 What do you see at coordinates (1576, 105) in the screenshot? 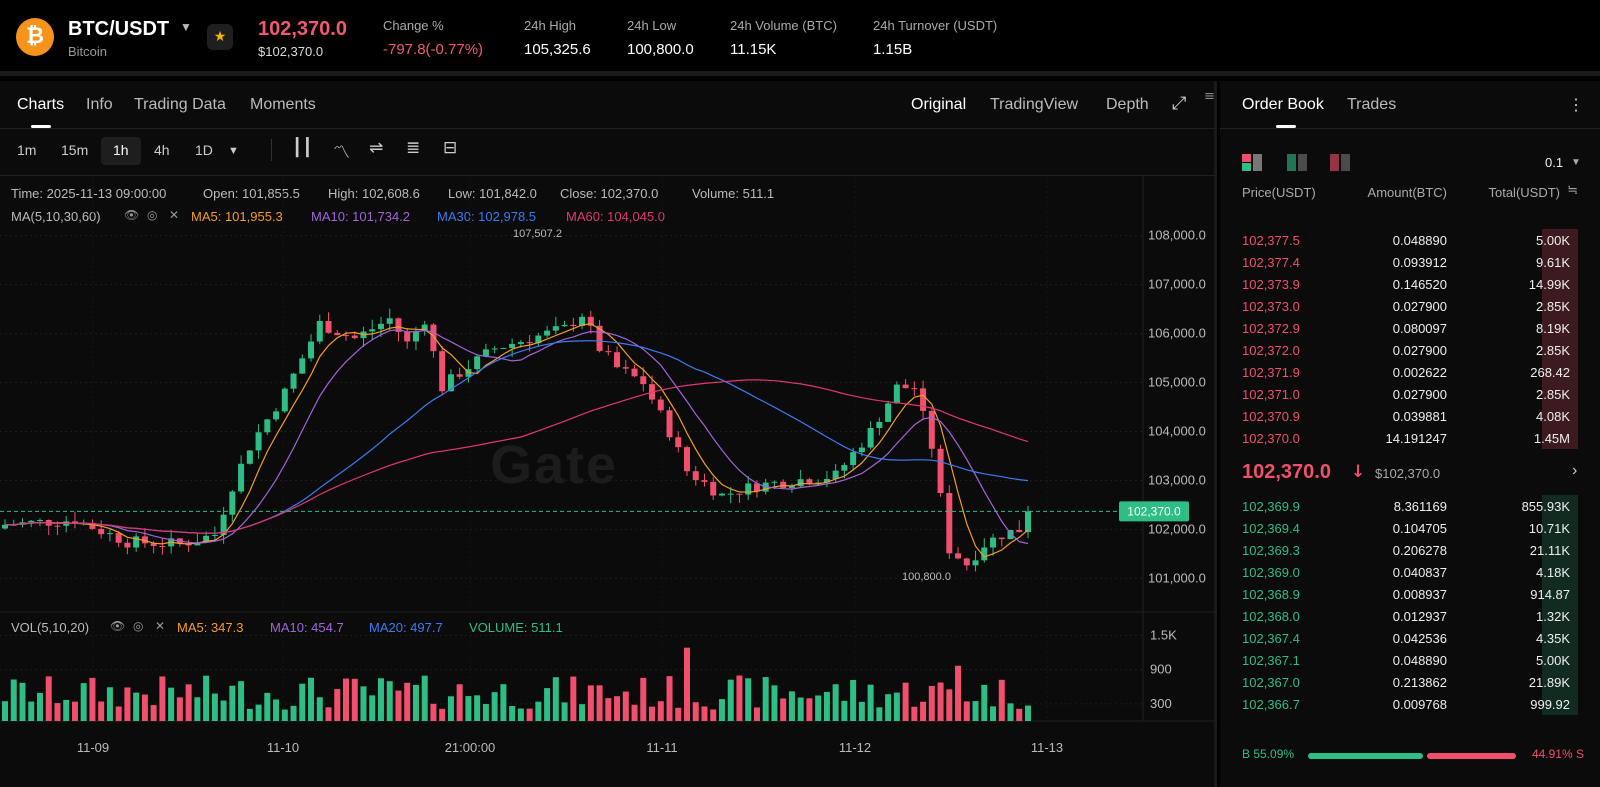
I see `more-vertical-icon: ⋮` at bounding box center [1576, 105].